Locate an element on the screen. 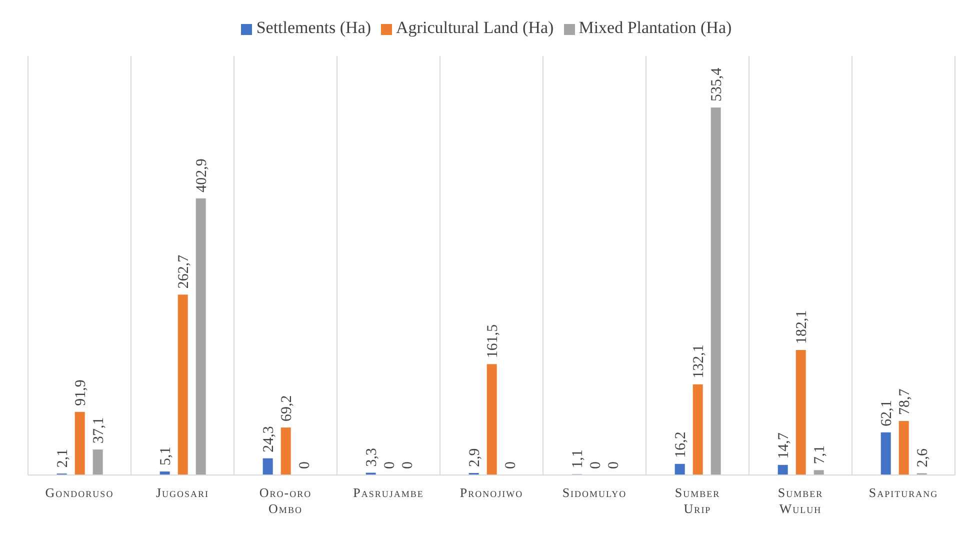 This screenshot has width=973, height=543. data-label: 161,5 is located at coordinates (492, 341).